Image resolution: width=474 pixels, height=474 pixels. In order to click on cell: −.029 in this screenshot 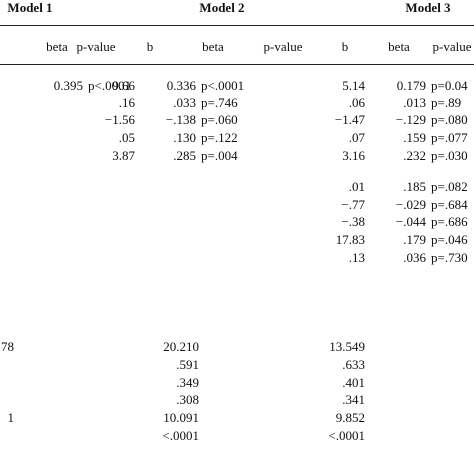, I will do `click(410, 204)`.